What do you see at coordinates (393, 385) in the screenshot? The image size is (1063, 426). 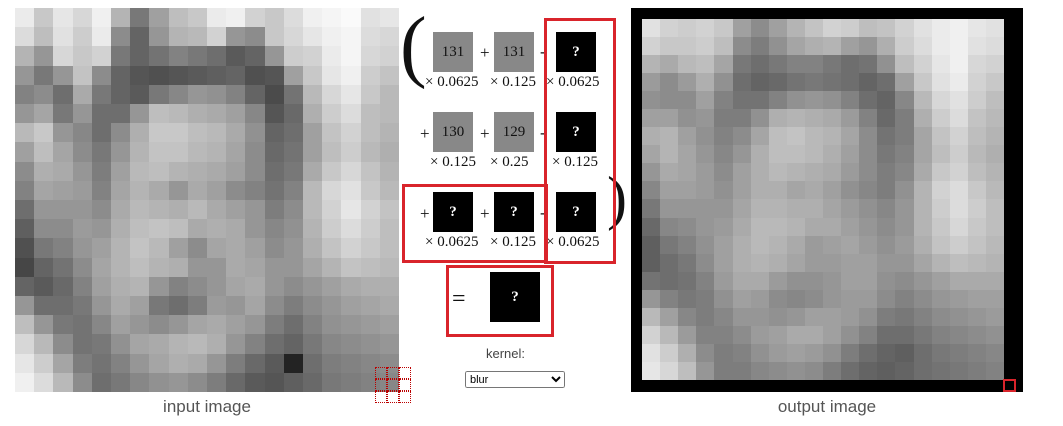 I see `kernel-selector-cell` at bounding box center [393, 385].